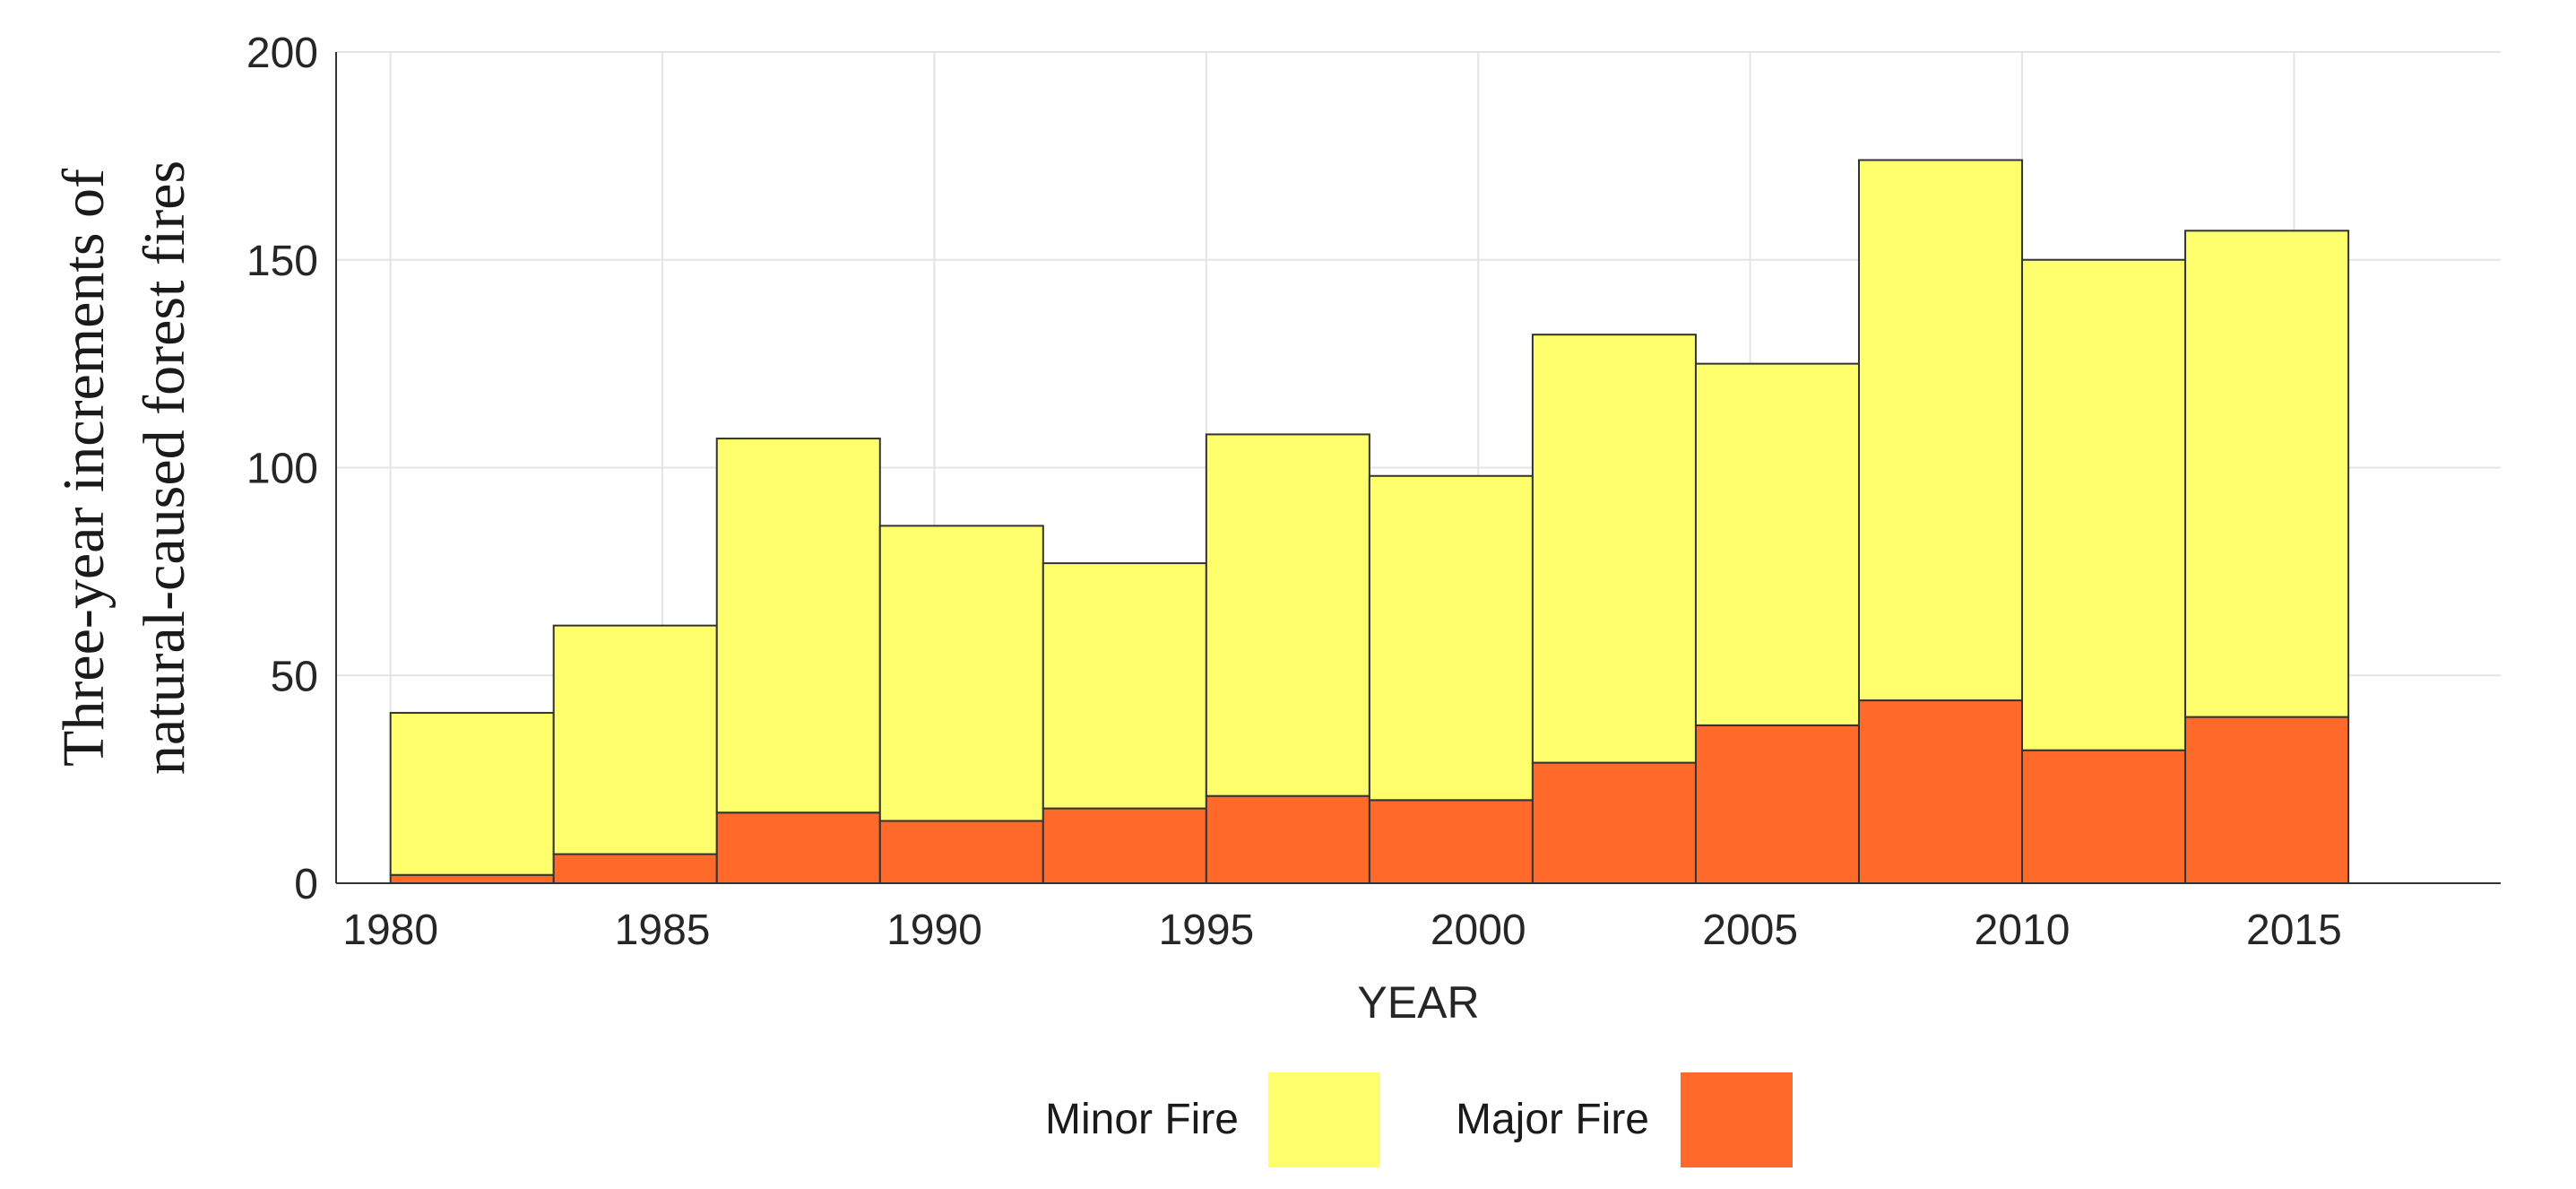 Image resolution: width=2576 pixels, height=1189 pixels. What do you see at coordinates (2294, 930) in the screenshot?
I see `x-tick-label-2015: 2015` at bounding box center [2294, 930].